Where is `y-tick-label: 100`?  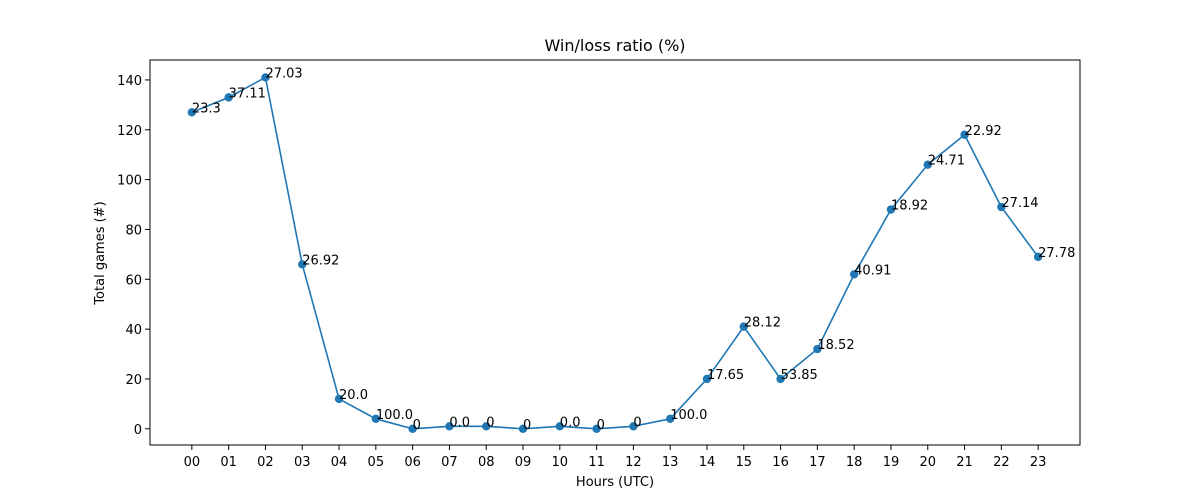 y-tick-label: 100 is located at coordinates (129, 181).